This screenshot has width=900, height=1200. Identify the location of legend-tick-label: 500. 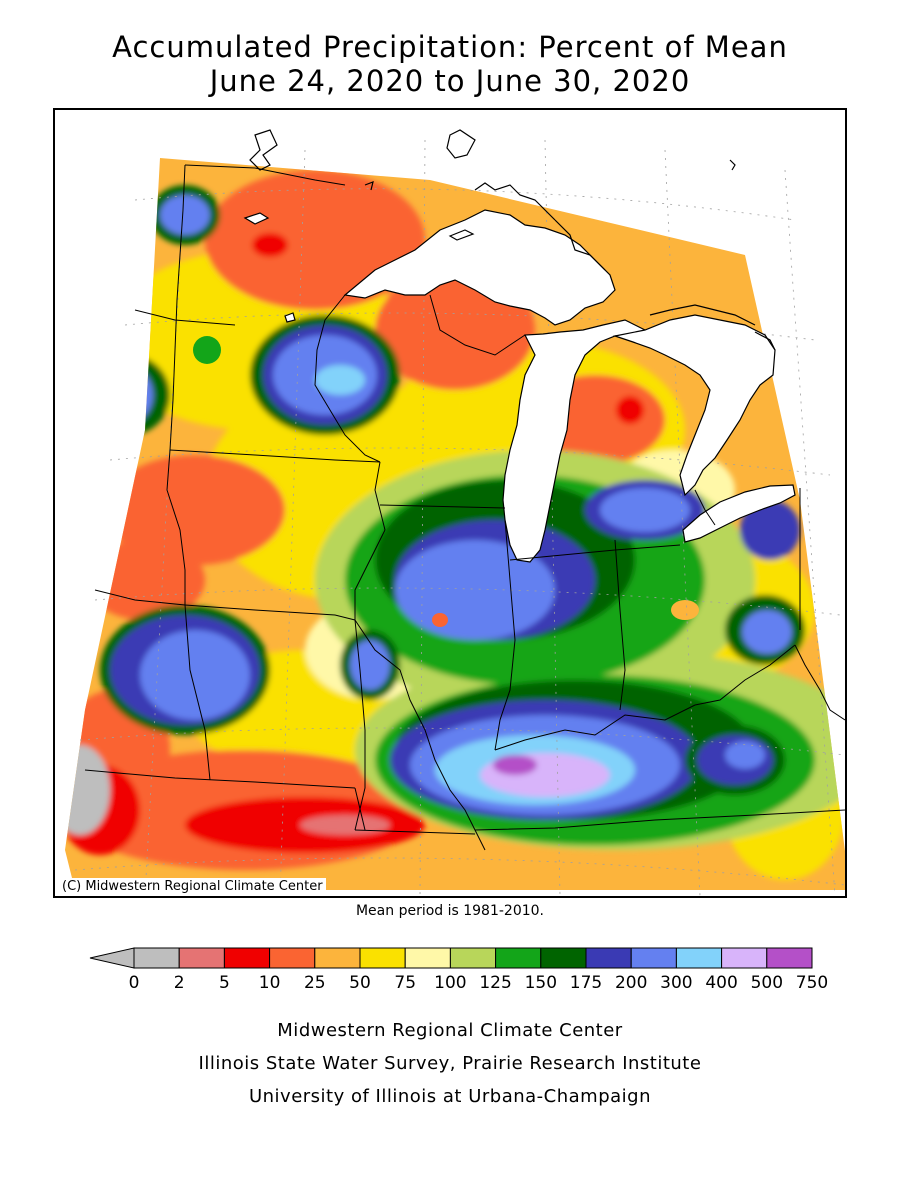
(767, 983).